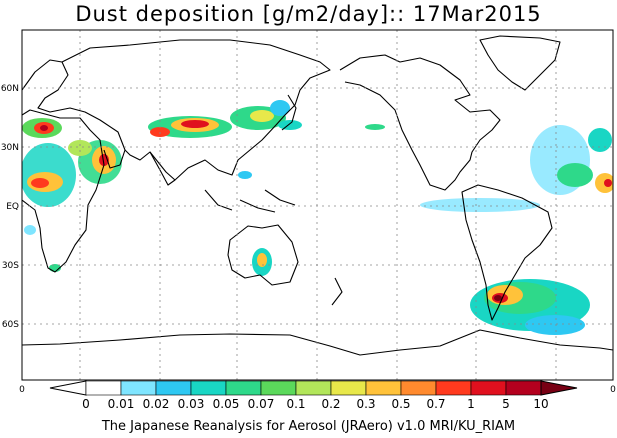 The width and height of the screenshot is (617, 438). Describe the element at coordinates (156, 404) in the screenshot. I see `colorbar-tick-label: 0.02` at that location.